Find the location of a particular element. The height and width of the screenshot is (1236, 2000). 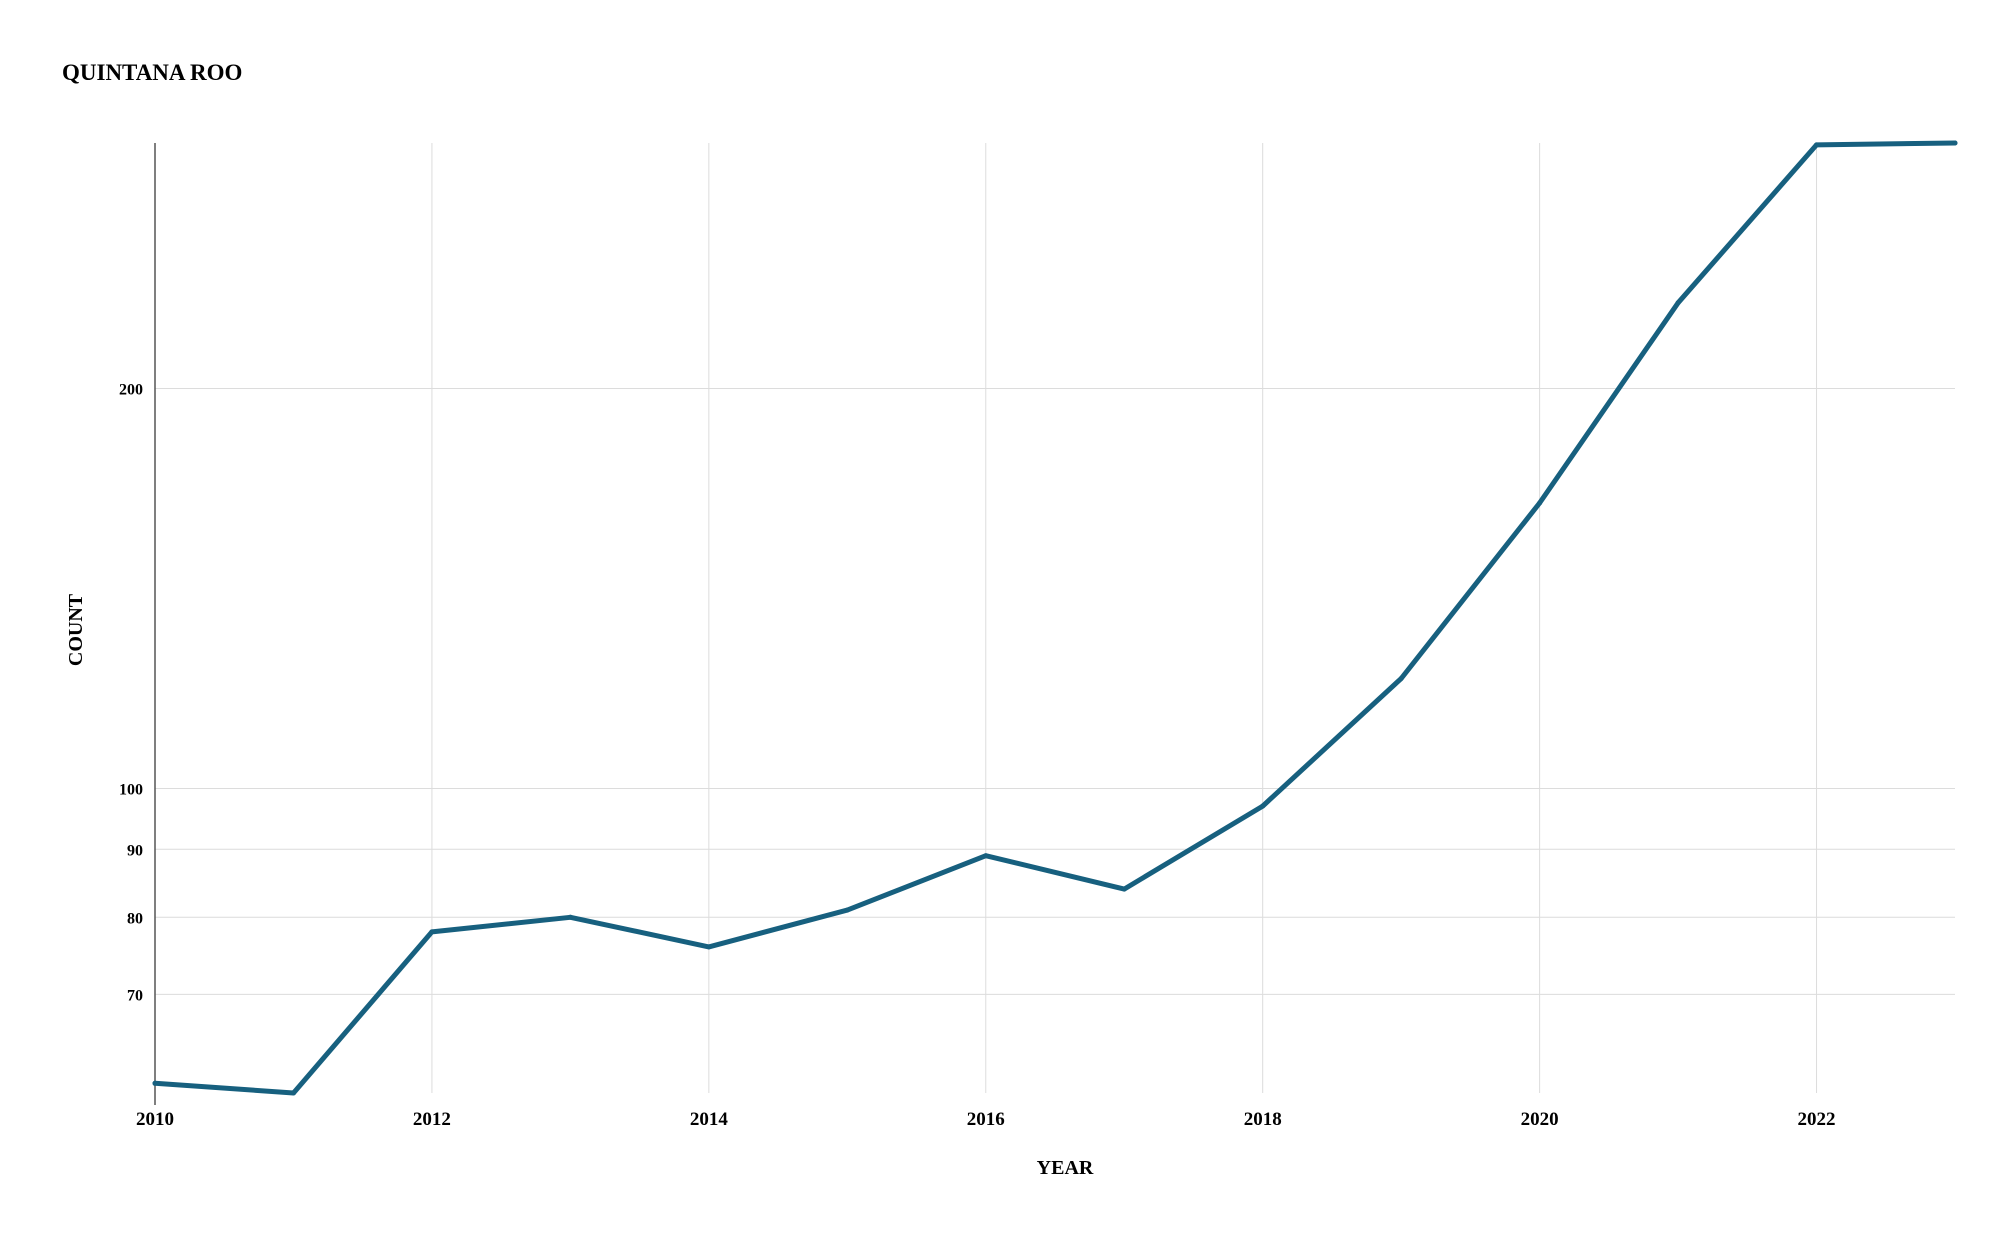

x-tick-labels: 2010 2012 2014 2016 2018 2020 2022 is located at coordinates (986, 1119).